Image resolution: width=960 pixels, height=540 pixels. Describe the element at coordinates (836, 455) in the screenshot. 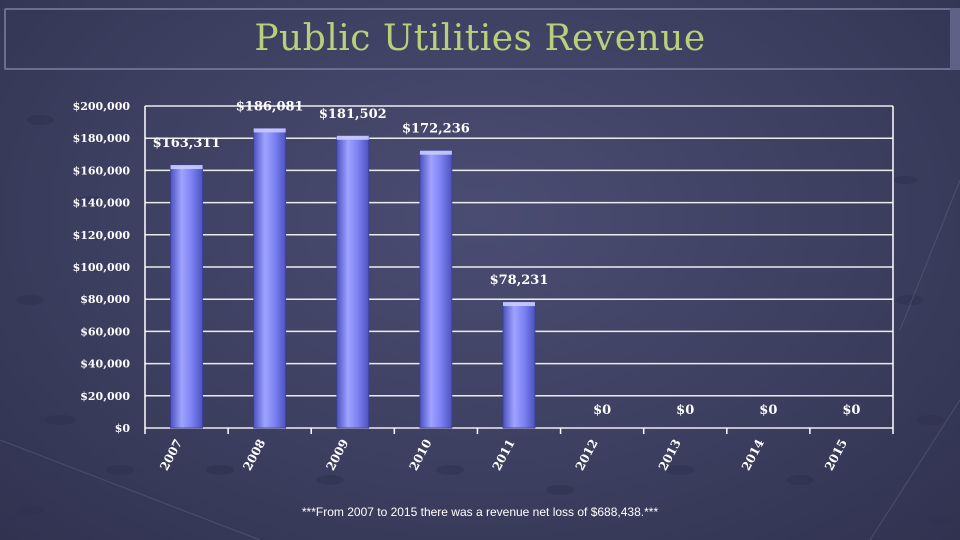

I see `x-tick-label: 2015` at that location.